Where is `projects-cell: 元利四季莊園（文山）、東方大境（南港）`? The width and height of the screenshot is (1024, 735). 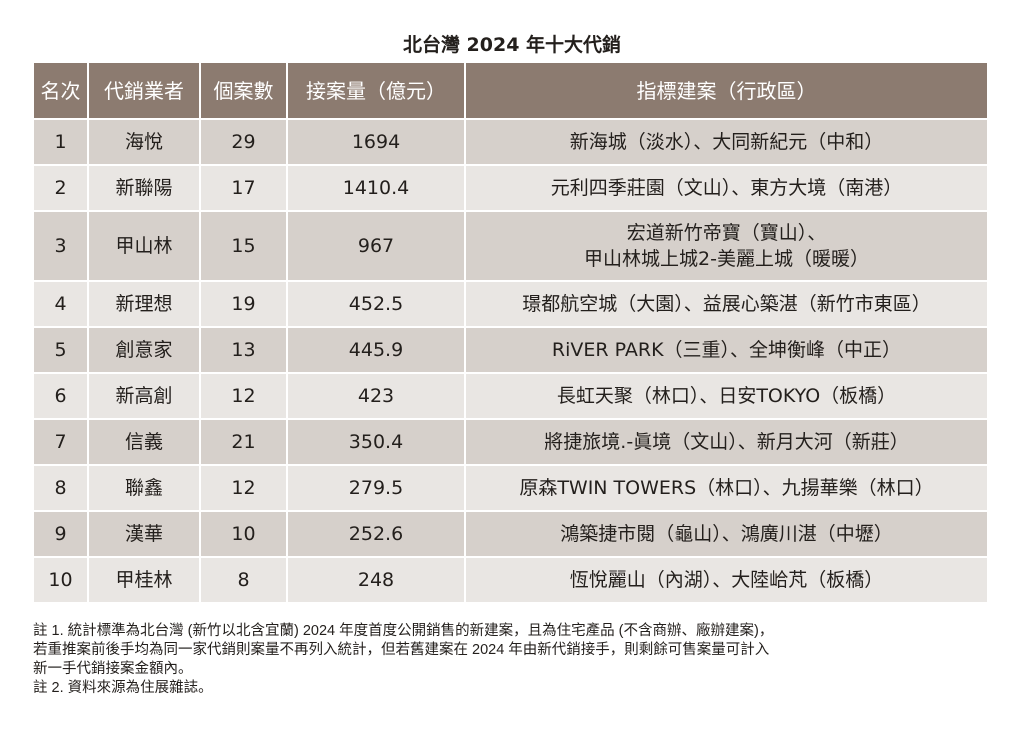
projects-cell: 元利四季莊園（文山）、東方大境（南港） is located at coordinates (726, 188).